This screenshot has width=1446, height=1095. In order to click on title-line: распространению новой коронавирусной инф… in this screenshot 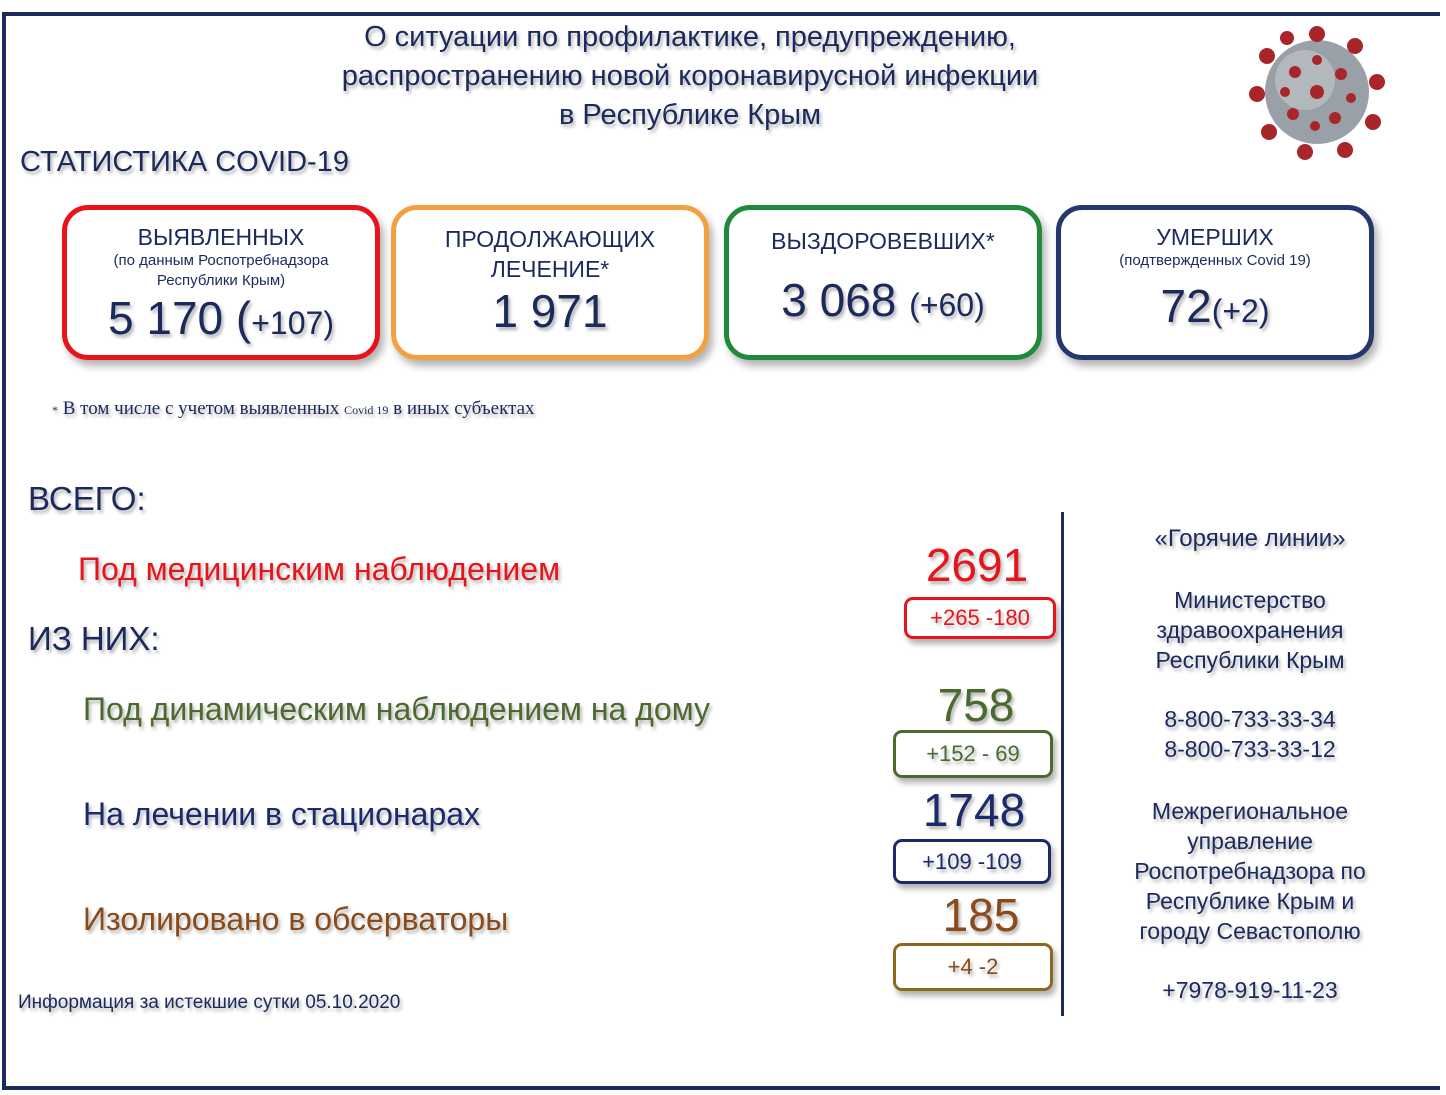, I will do `click(690, 76)`.